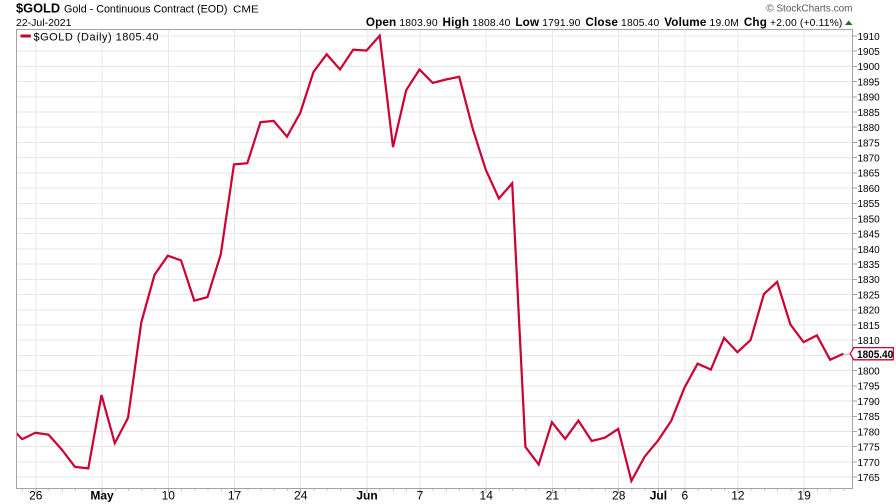 This screenshot has height=504, width=896. I want to click on svg-text: 1790, so click(869, 402).